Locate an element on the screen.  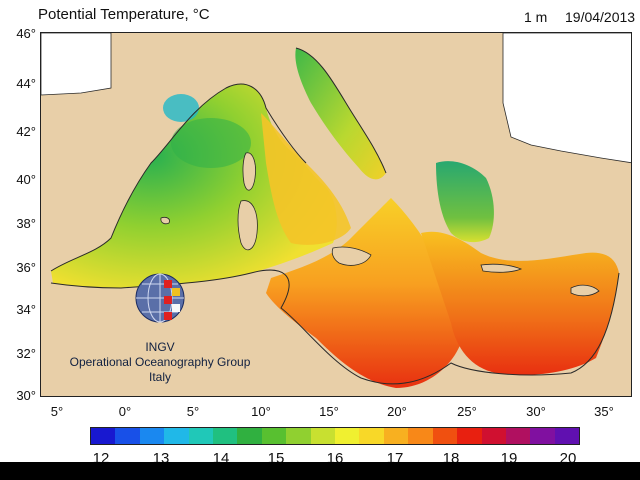
balearic is located at coordinates (165, 220).